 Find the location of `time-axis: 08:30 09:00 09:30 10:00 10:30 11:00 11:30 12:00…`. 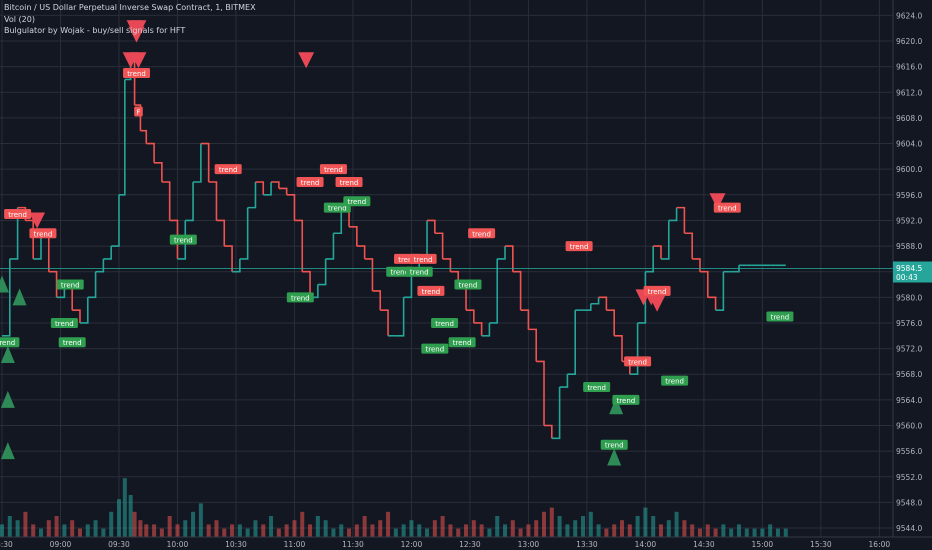

time-axis: 08:30 09:00 09:30 10:00 10:30 11:00 11:30 12:00… is located at coordinates (466, 543).